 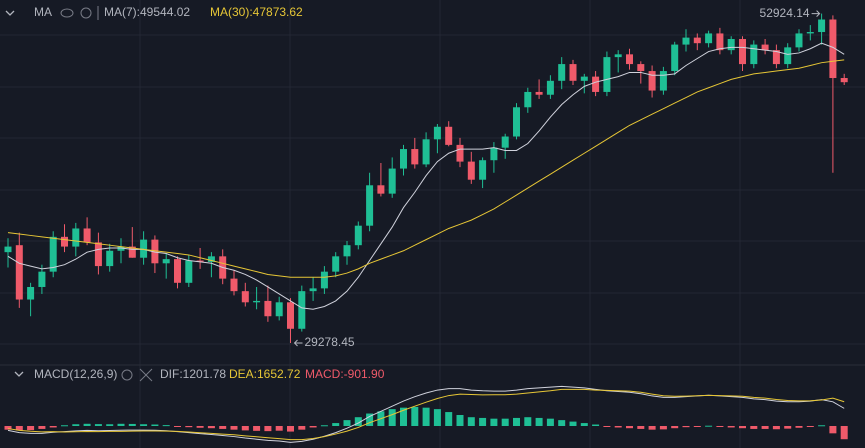 I want to click on close-icon, so click(x=146, y=375).